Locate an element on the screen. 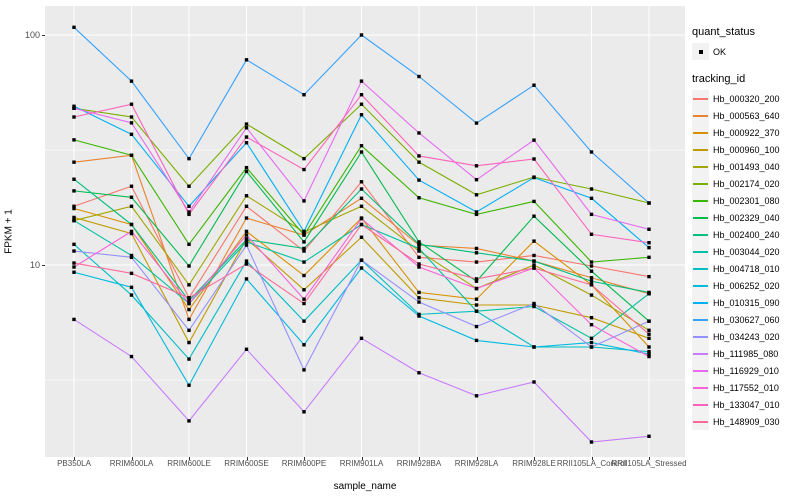 The width and height of the screenshot is (800, 500). legend-item-label: Hb_002329_040 is located at coordinates (746, 217).